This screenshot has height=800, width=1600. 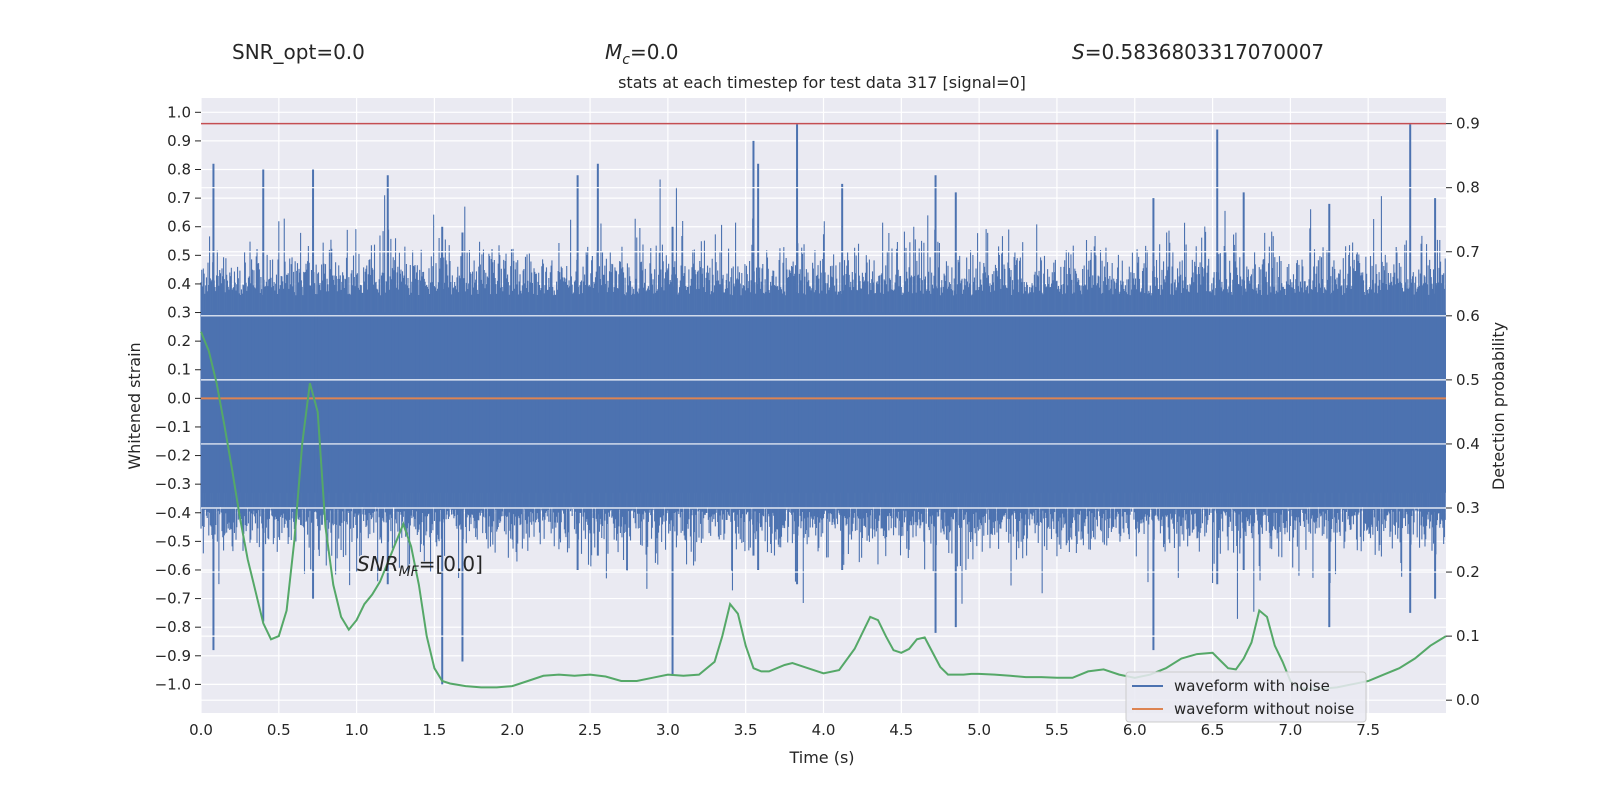 I want to click on y2-tick-label: 0.3, so click(x=1468, y=508).